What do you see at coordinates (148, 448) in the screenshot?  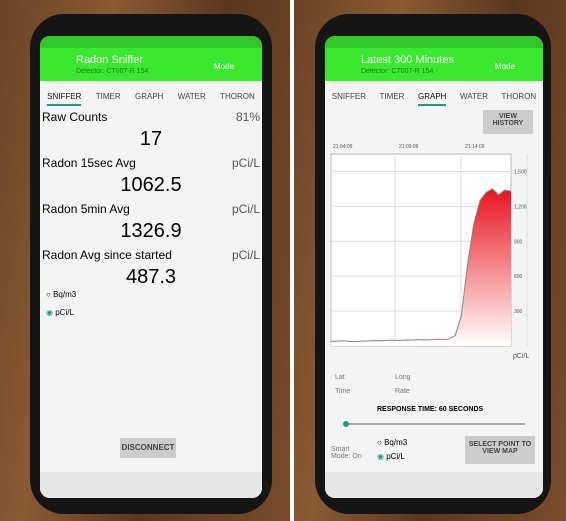 I see `disconnect-button: DISCONNECT` at bounding box center [148, 448].